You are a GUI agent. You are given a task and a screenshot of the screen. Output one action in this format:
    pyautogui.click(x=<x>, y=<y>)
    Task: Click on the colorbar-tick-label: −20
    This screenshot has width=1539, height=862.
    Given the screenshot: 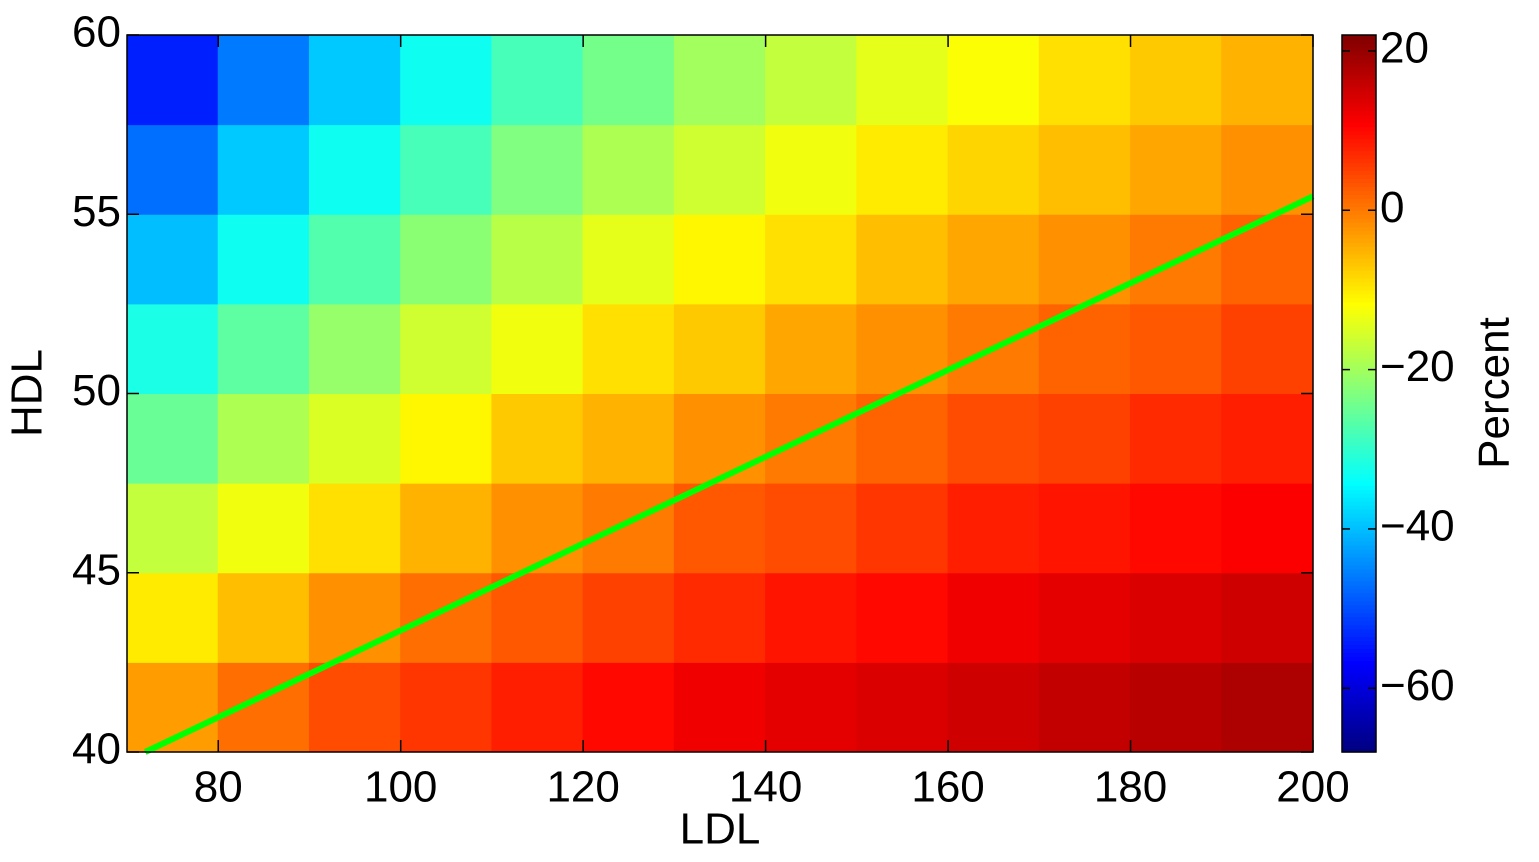 What is the action you would take?
    pyautogui.click(x=1417, y=366)
    